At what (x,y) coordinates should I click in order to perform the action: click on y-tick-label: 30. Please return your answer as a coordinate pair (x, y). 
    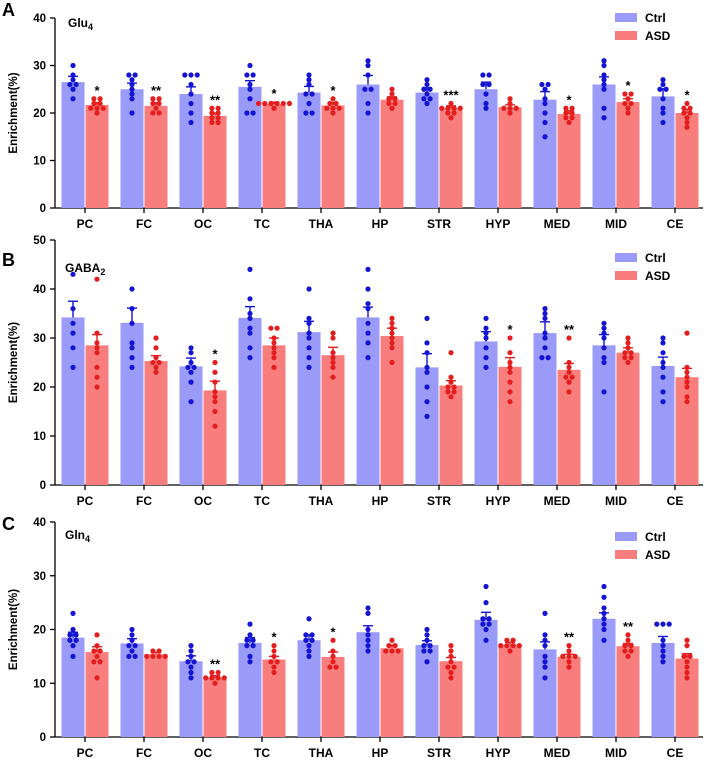
    Looking at the image, I should click on (39, 67).